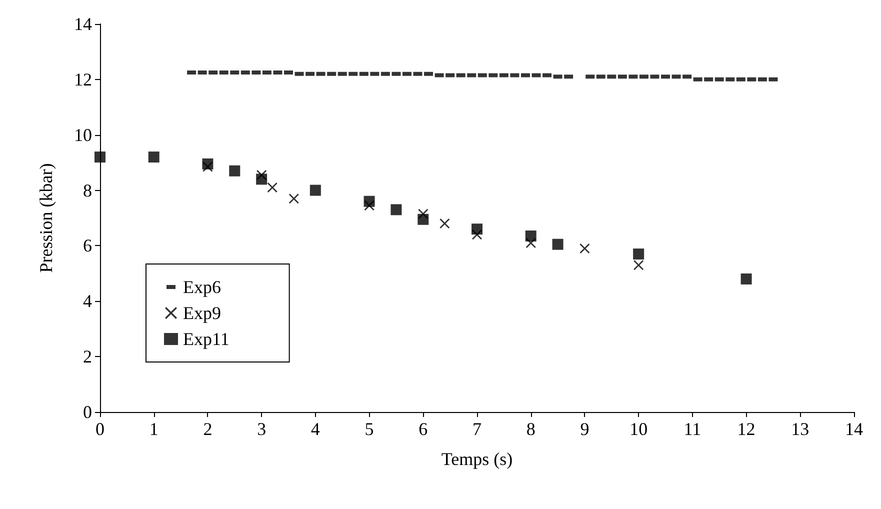 The height and width of the screenshot is (509, 881). What do you see at coordinates (87, 412) in the screenshot?
I see `y-tick-label: 0` at bounding box center [87, 412].